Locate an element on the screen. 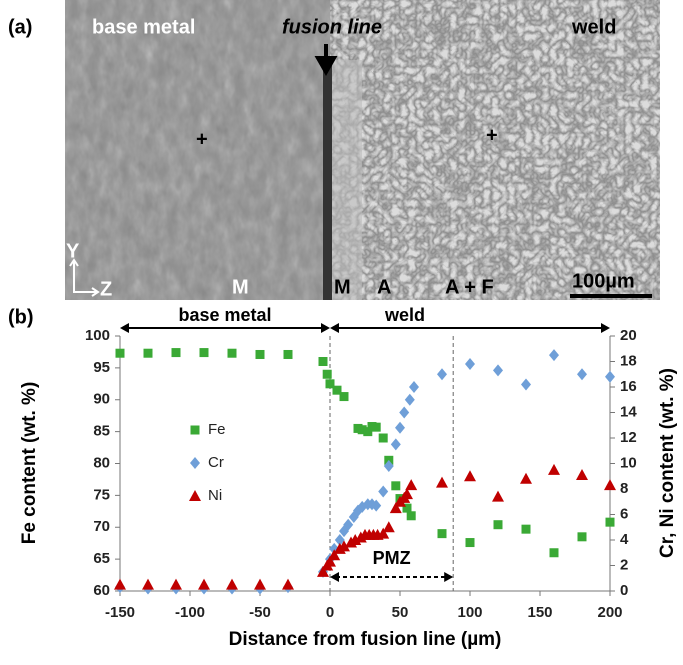  y2-tick-label: 8 is located at coordinates (624, 488).